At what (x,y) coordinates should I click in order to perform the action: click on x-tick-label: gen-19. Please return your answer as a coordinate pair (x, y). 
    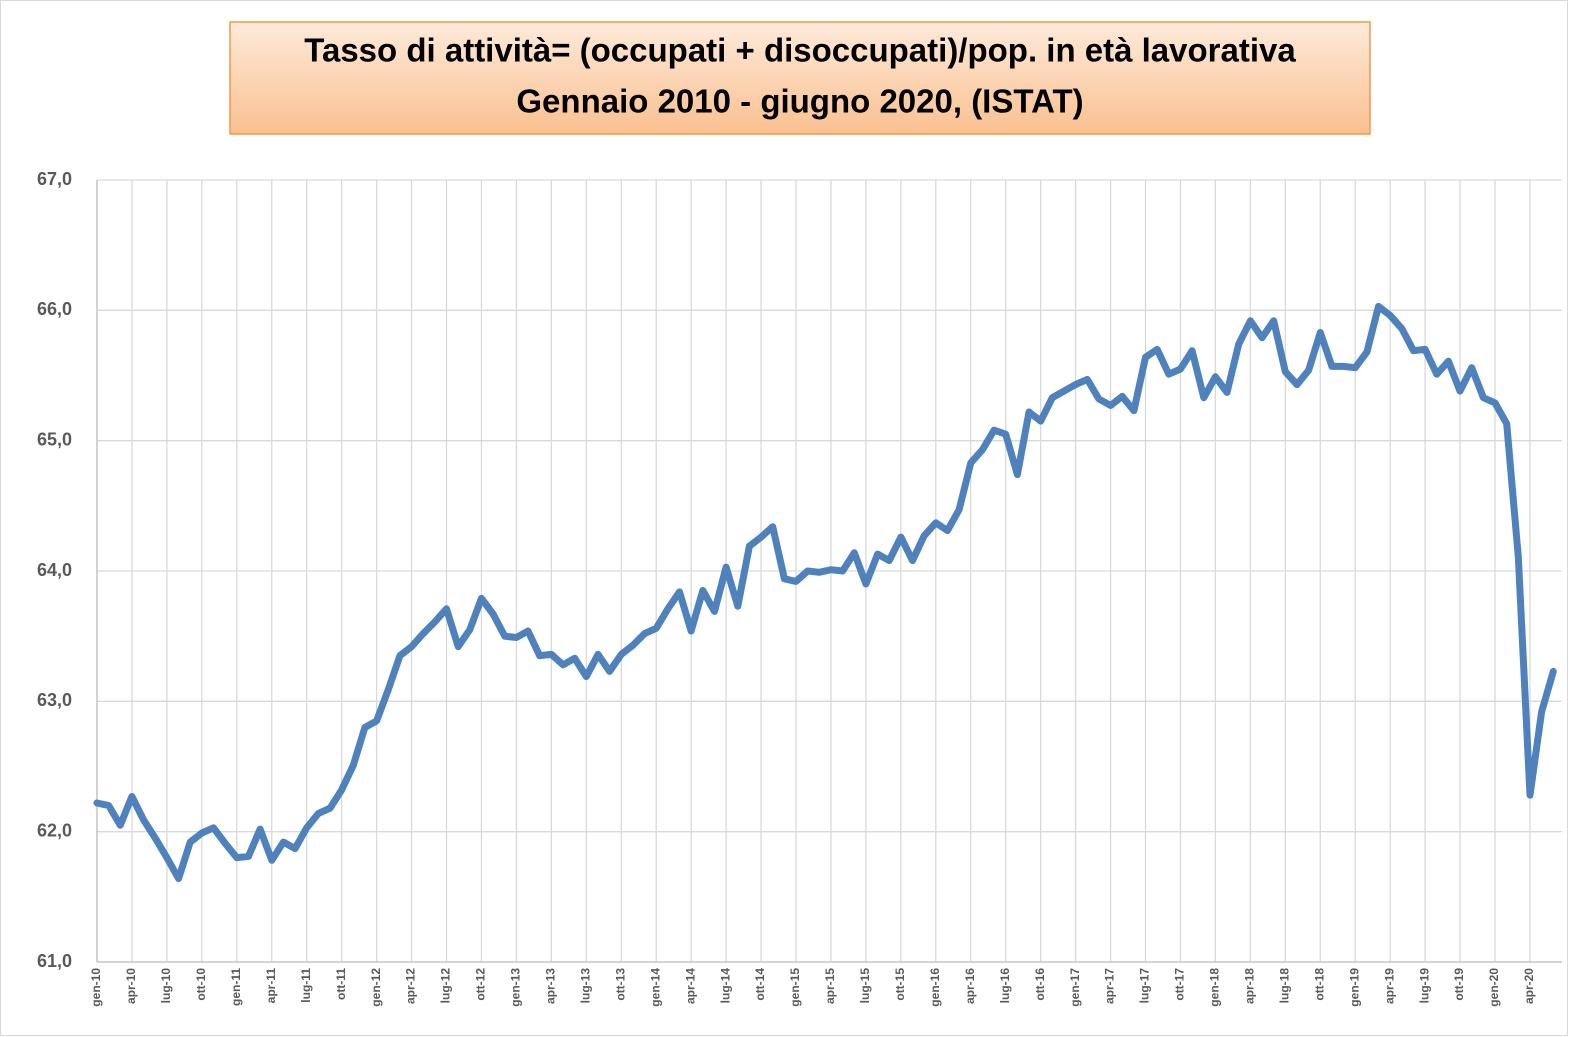
    Looking at the image, I should click on (1354, 987).